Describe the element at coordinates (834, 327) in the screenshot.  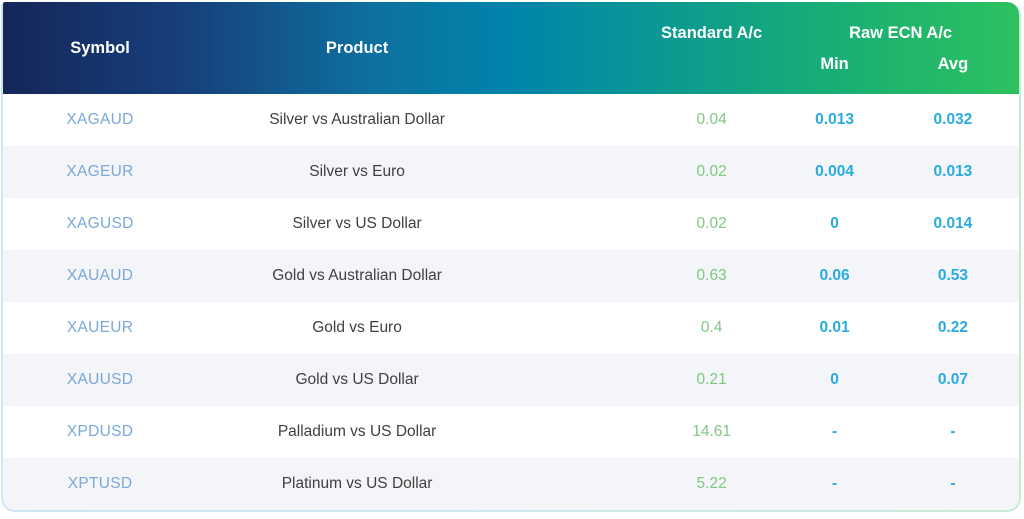
I see `ecn-min-value: 0.01` at that location.